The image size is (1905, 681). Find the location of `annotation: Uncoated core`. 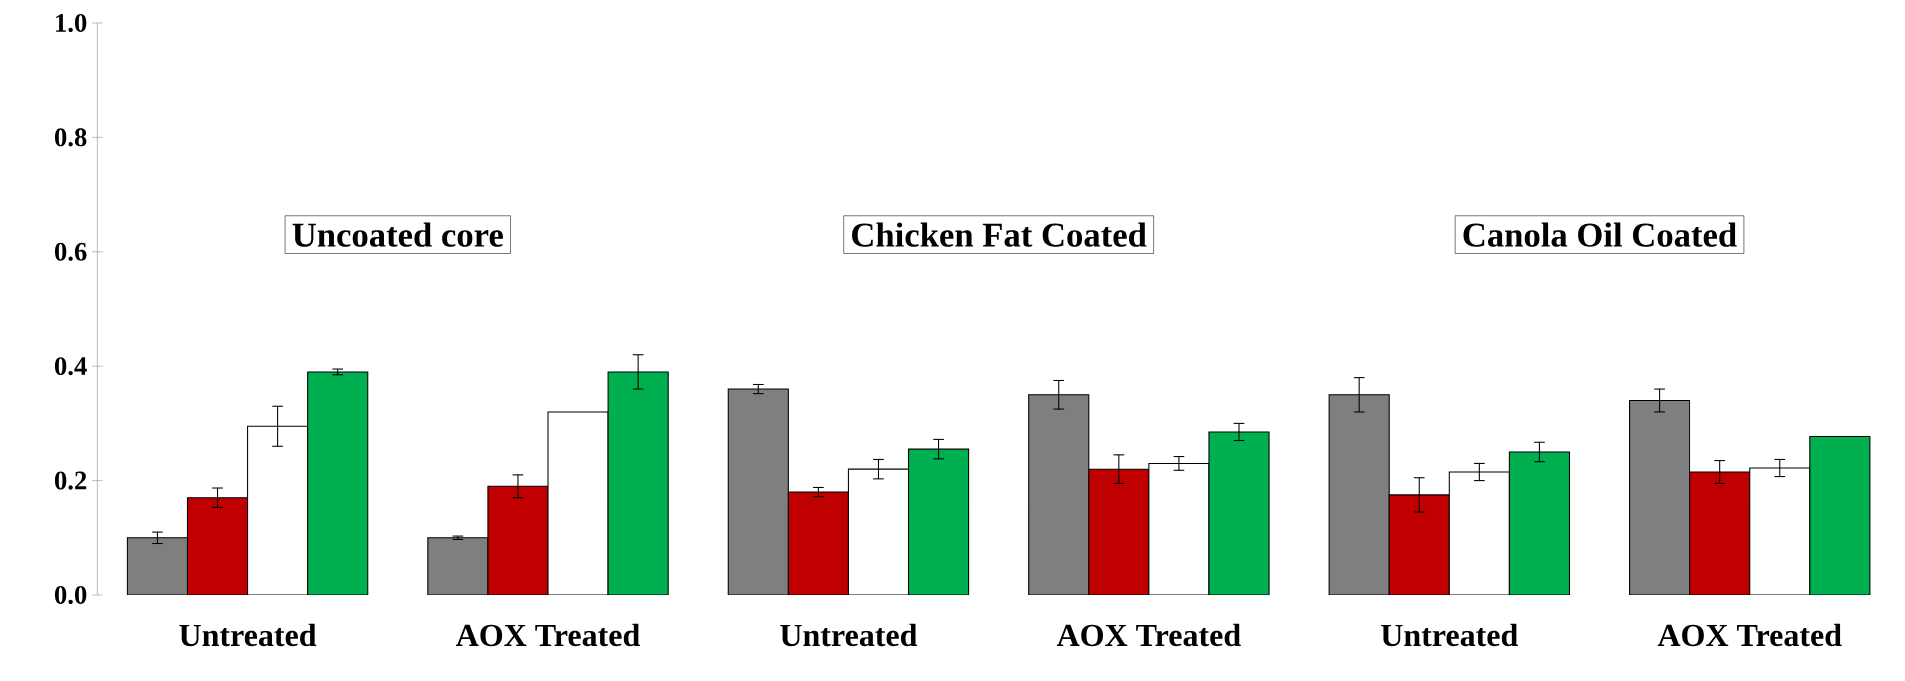

annotation: Uncoated core is located at coordinates (397, 234).